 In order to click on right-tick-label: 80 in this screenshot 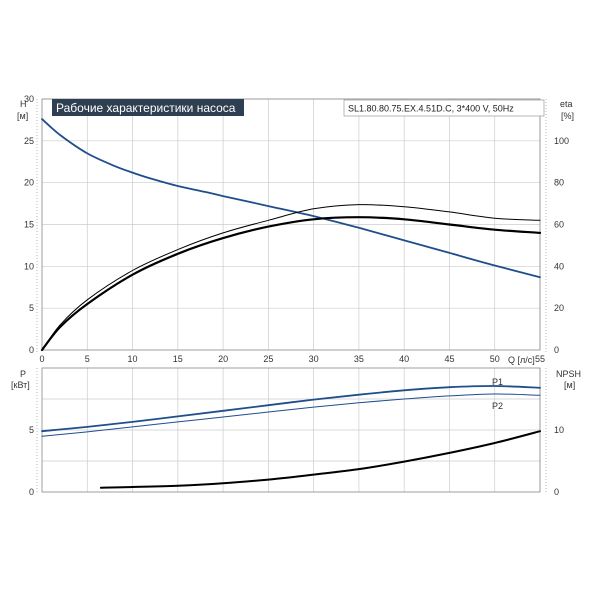, I will do `click(559, 183)`.